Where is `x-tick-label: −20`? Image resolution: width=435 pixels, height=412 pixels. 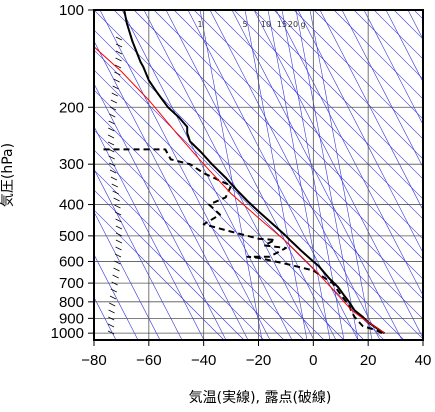
x-tick-label: −20 is located at coordinates (258, 360).